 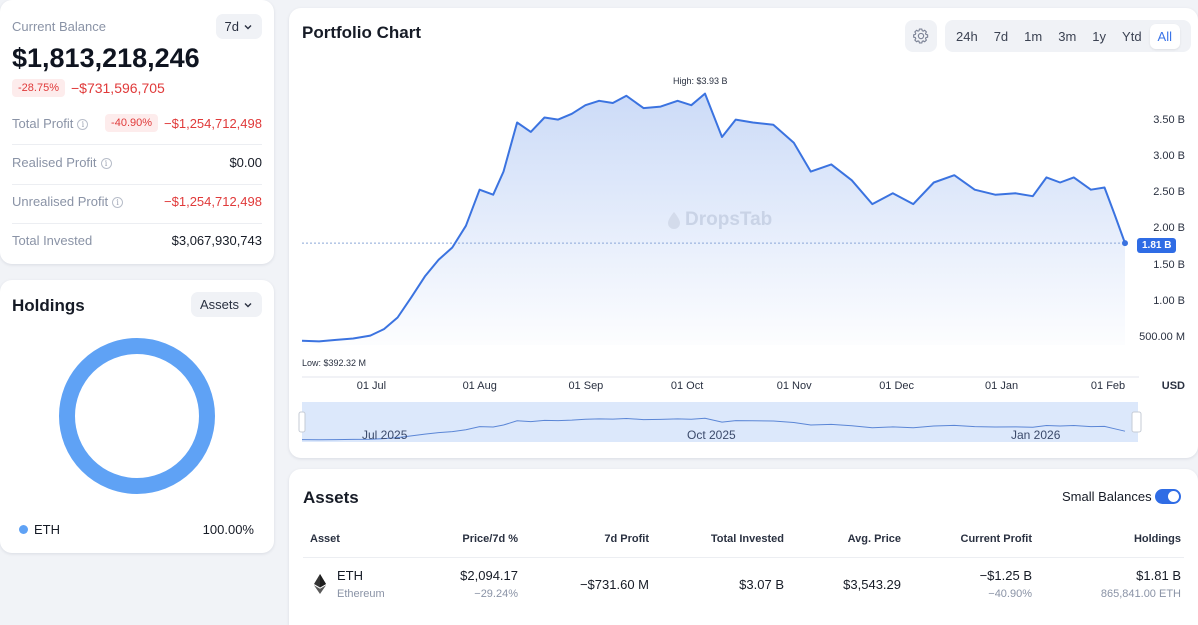 What do you see at coordinates (350, 575) in the screenshot?
I see `asset-symbol: ETH` at bounding box center [350, 575].